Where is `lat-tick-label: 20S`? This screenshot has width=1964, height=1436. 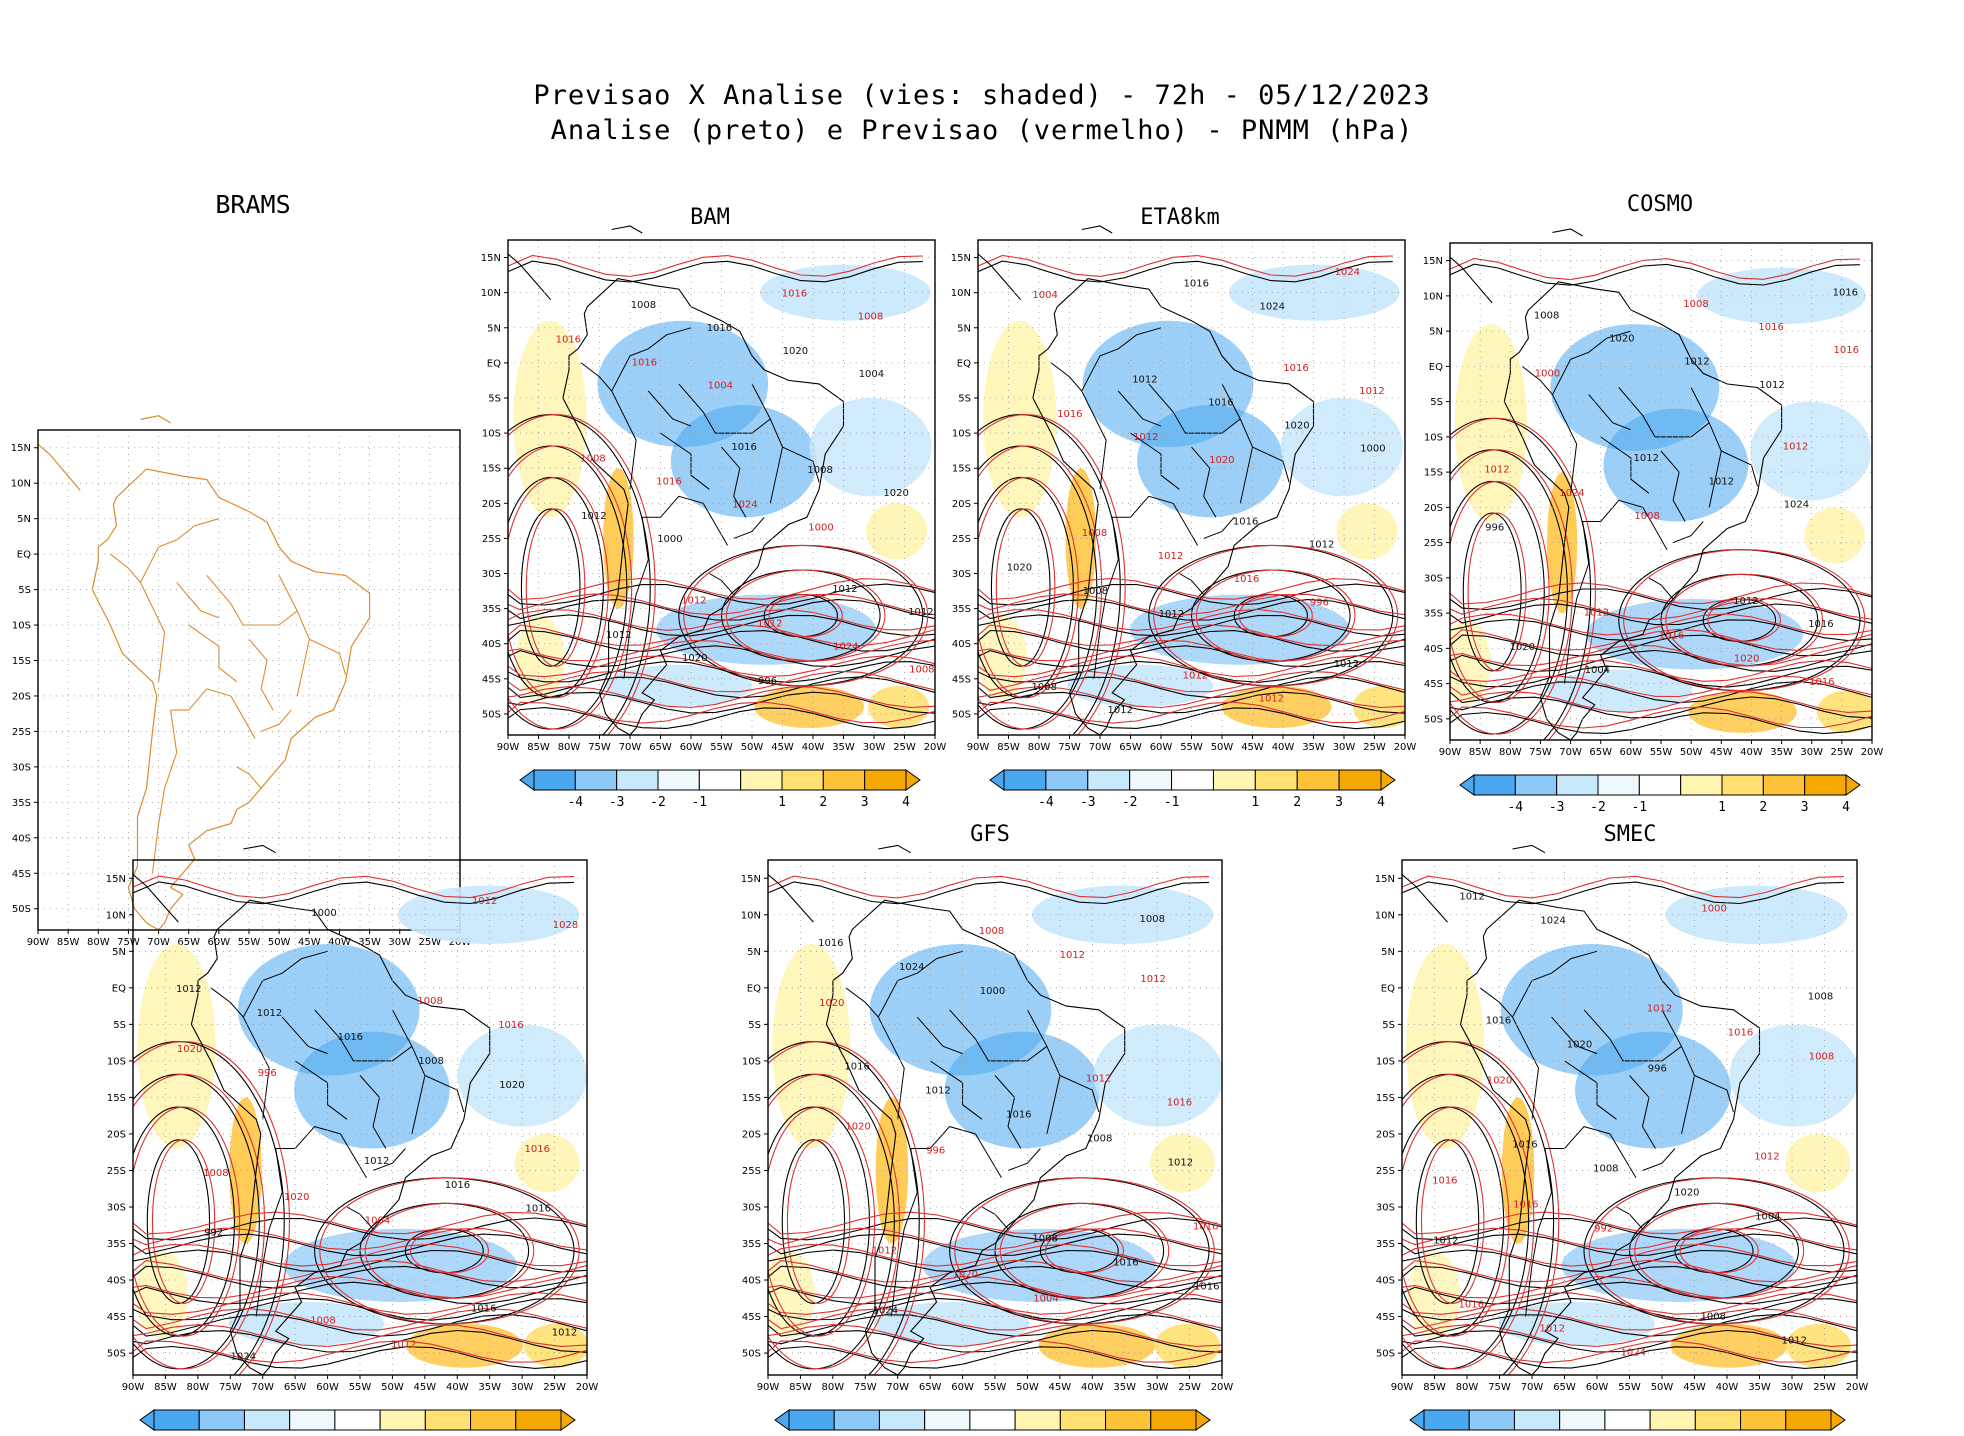 lat-tick-label: 20S is located at coordinates (751, 1134).